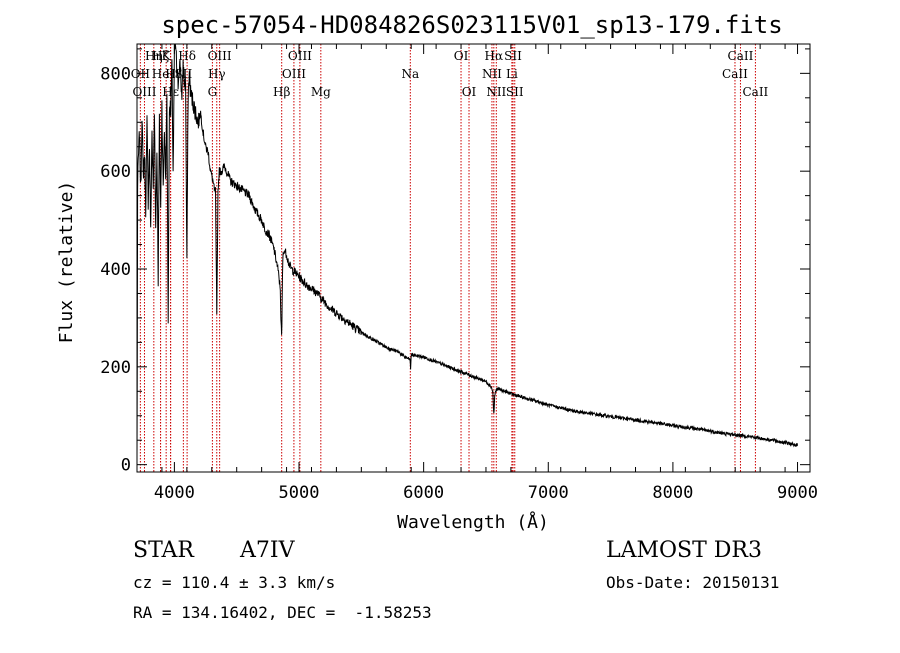 The width and height of the screenshot is (900, 653). What do you see at coordinates (282, 612) in the screenshot?
I see `coordinates-text: RA = 134.16402, DEC = -1.58253` at bounding box center [282, 612].